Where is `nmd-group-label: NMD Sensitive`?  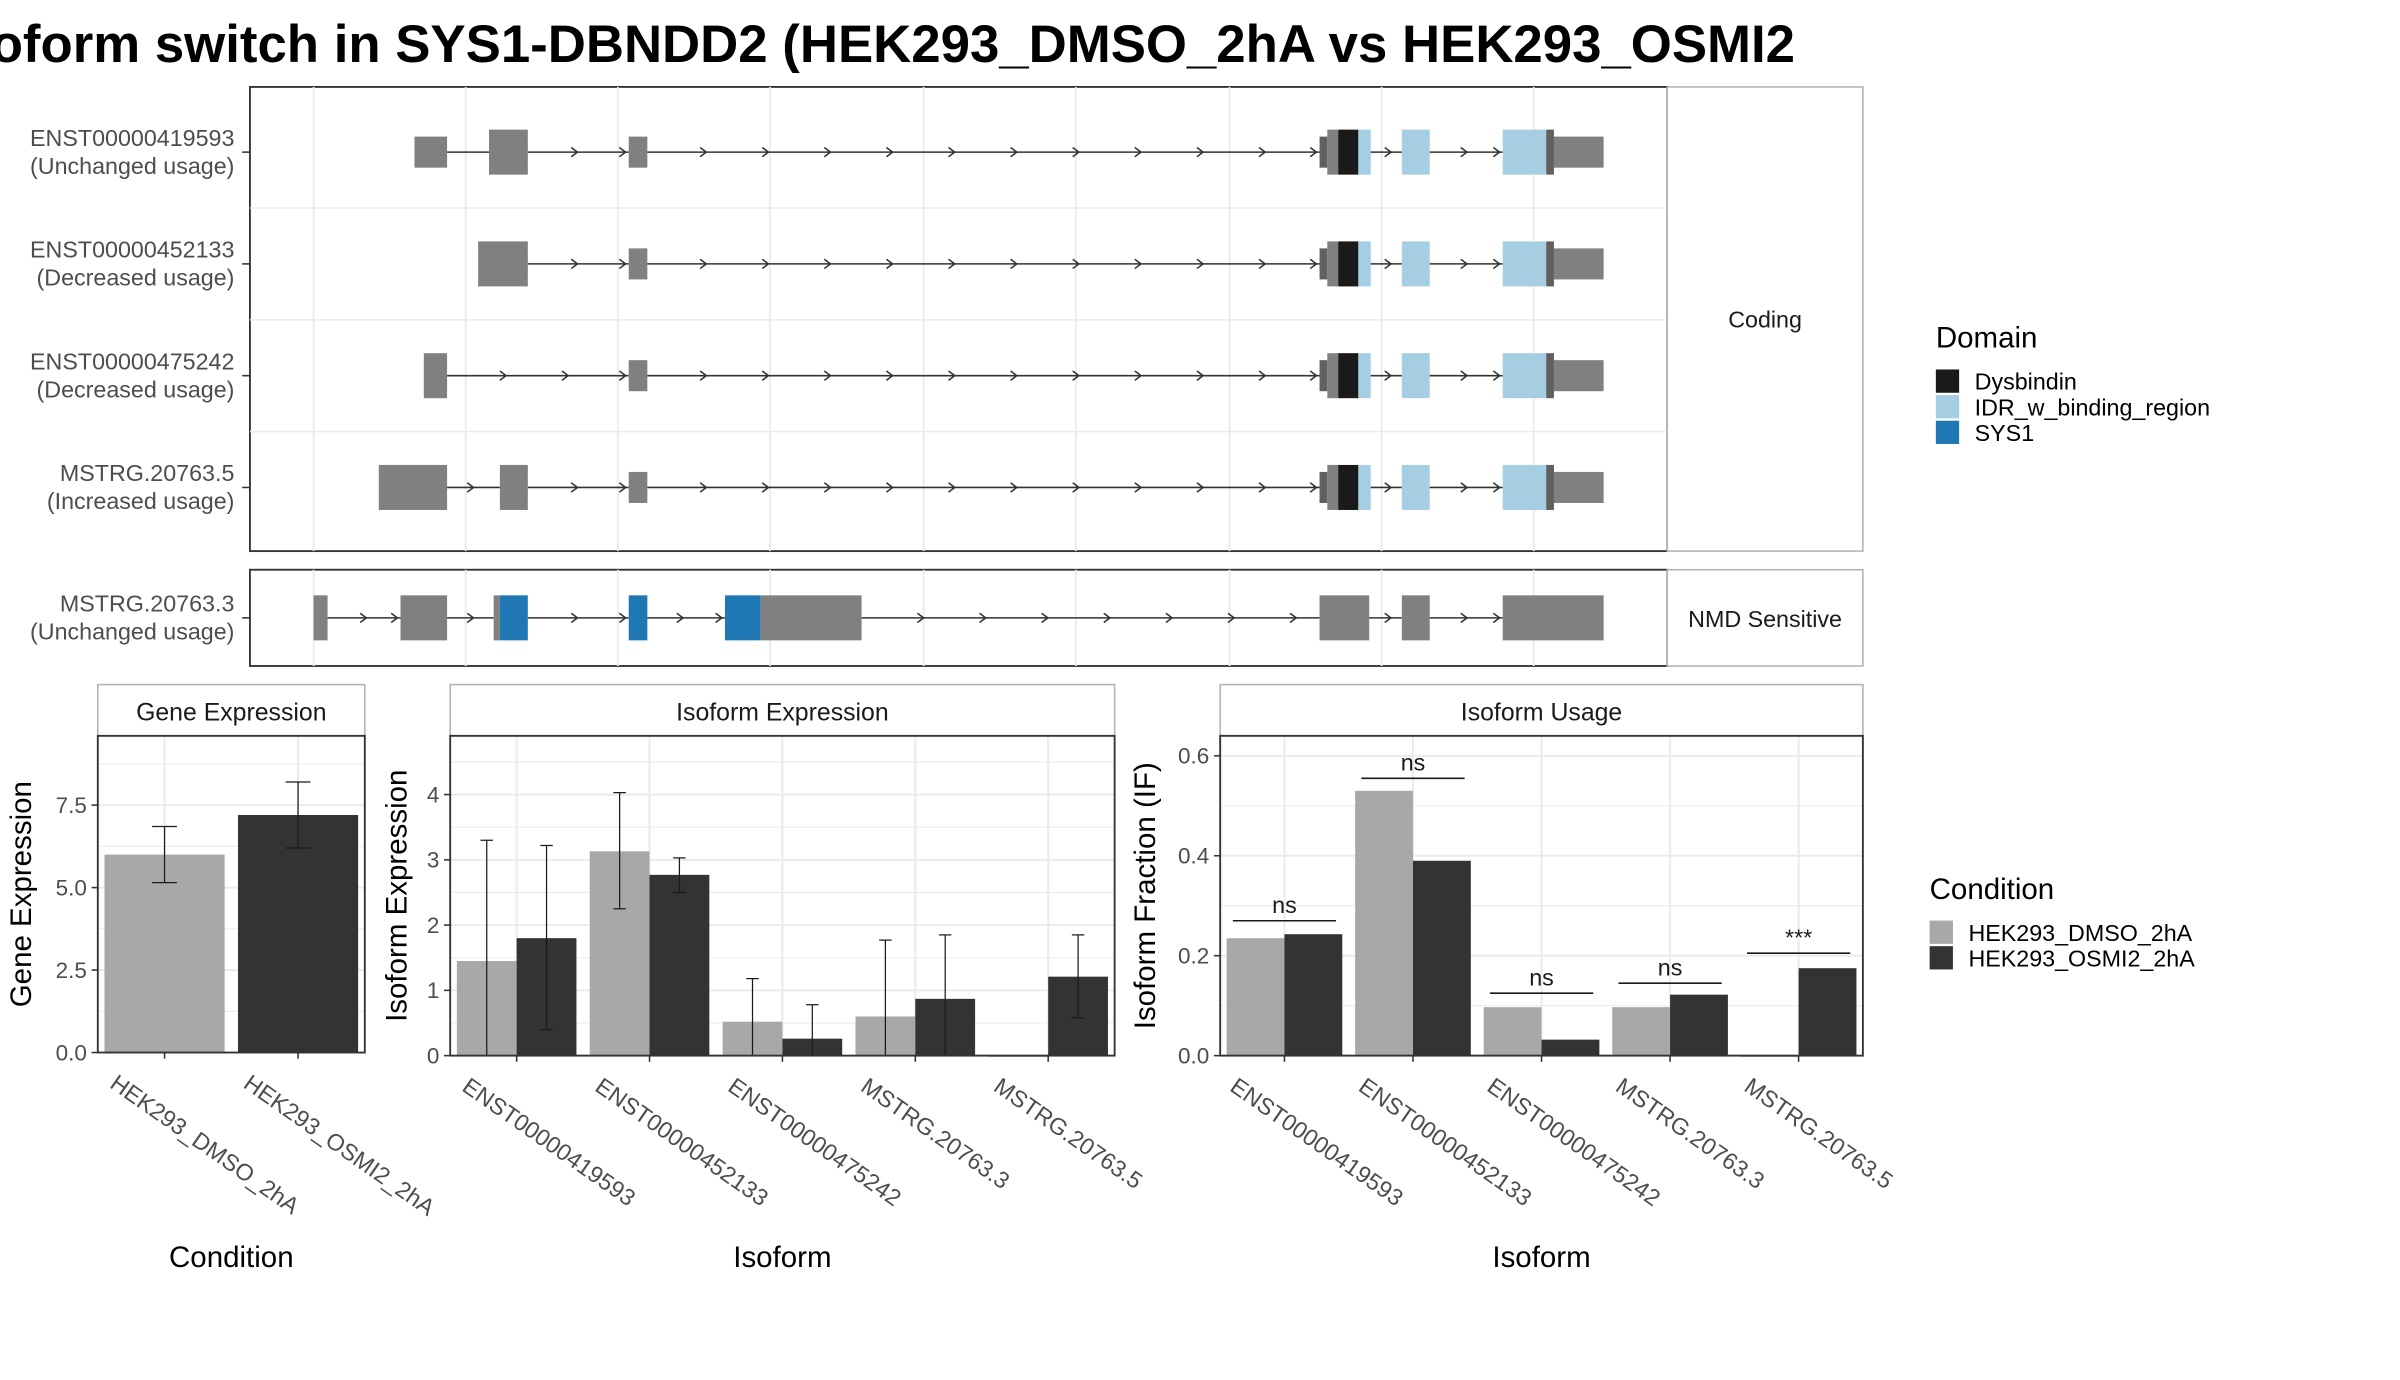
nmd-group-label: NMD Sensitive is located at coordinates (1765, 619).